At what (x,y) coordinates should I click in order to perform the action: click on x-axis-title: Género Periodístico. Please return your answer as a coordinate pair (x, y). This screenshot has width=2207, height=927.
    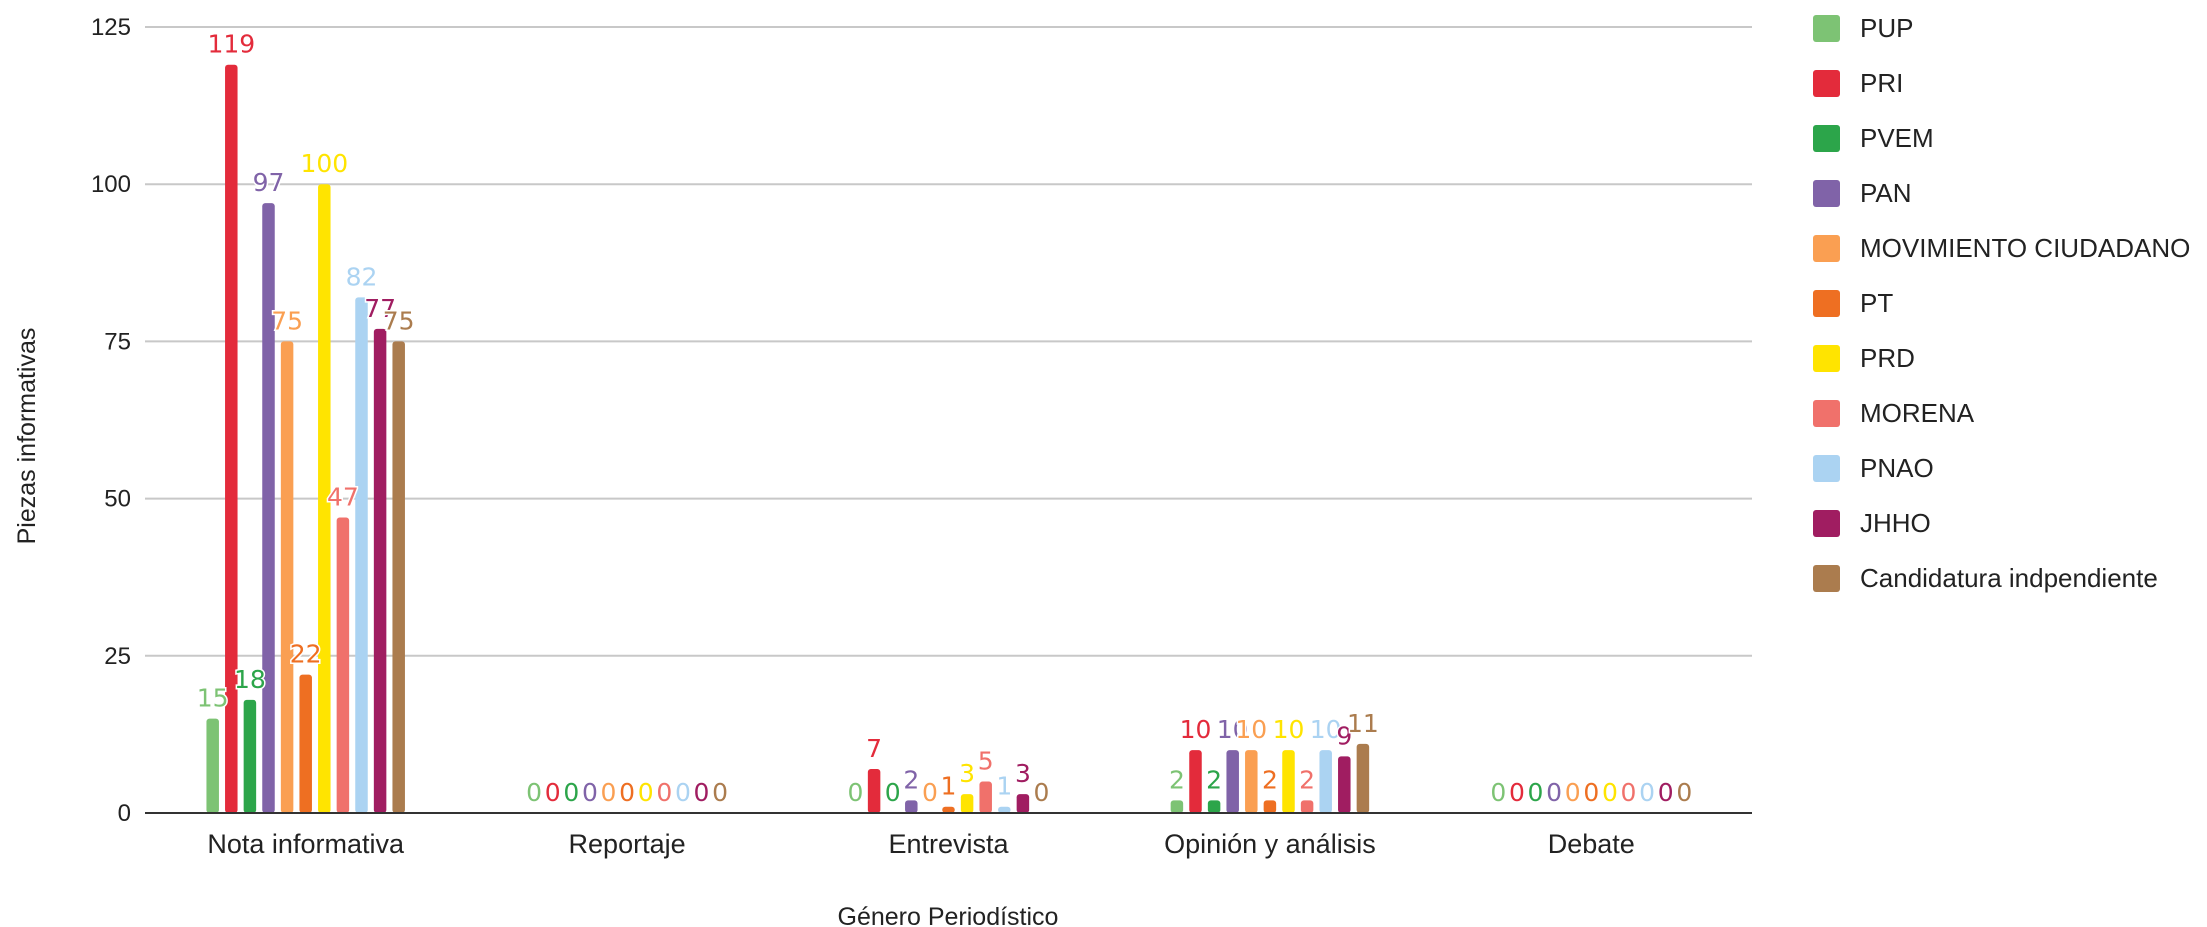
    Looking at the image, I should click on (948, 915).